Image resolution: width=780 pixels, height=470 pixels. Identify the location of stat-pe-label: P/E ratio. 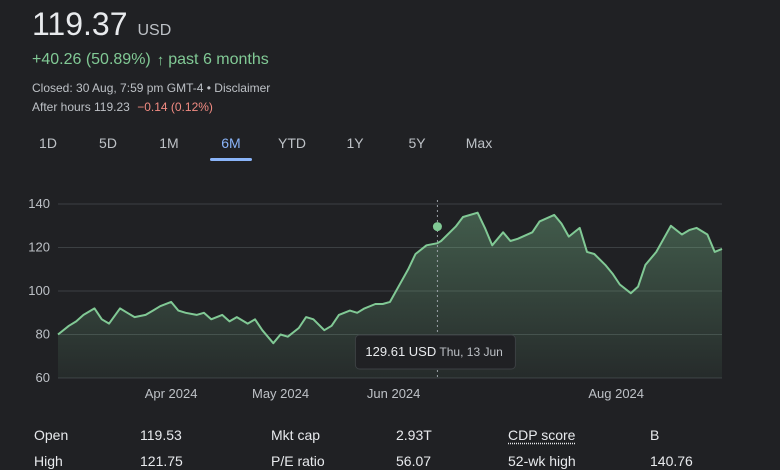
(298, 461).